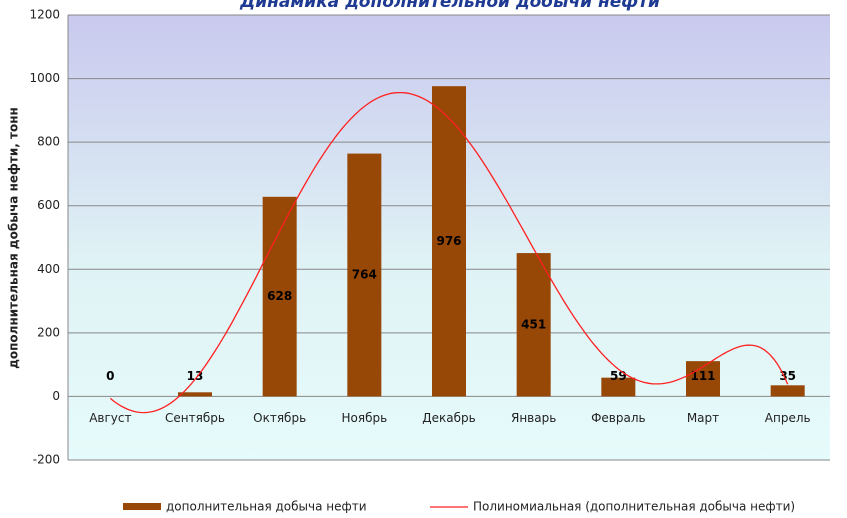  I want to click on value-label: 111, so click(702, 376).